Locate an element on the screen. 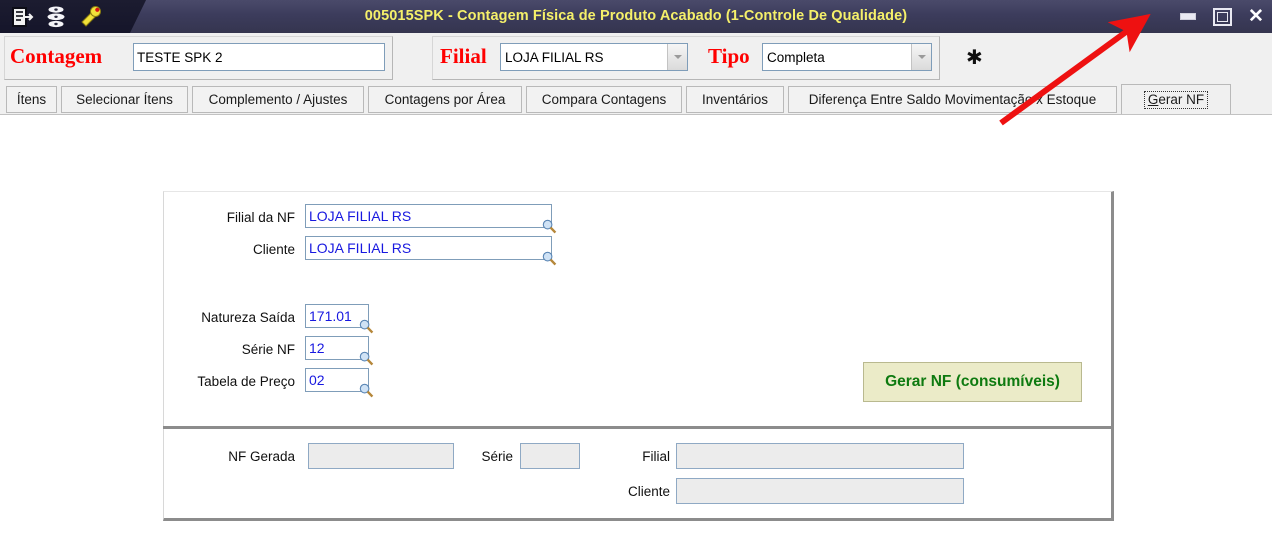 The height and width of the screenshot is (553, 1272). tab-compara-contagens: Compara Contagens is located at coordinates (604, 99).